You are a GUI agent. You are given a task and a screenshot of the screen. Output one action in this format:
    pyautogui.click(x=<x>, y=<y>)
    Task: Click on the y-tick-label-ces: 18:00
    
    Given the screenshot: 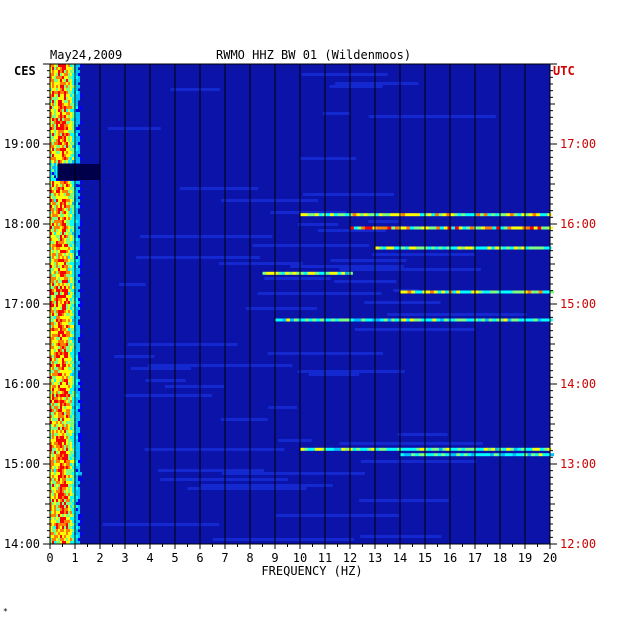 What is the action you would take?
    pyautogui.click(x=22, y=224)
    